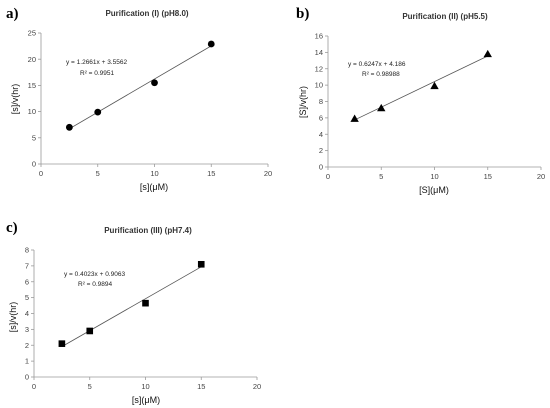 The image size is (550, 408). Describe the element at coordinates (96, 62) in the screenshot. I see `trend-equation: y = 1.2661x + 3.5562` at that location.